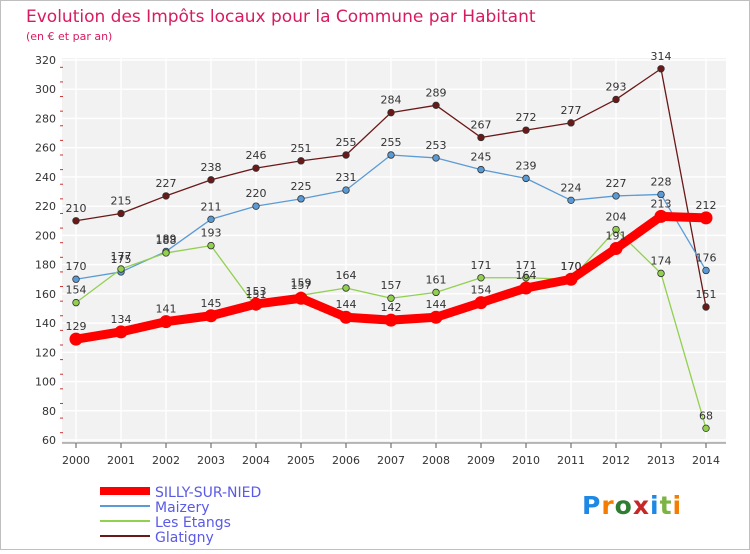 This screenshot has height=554, width=750. Describe the element at coordinates (256, 294) in the screenshot. I see `data-label-les-etangs: 151` at that location.